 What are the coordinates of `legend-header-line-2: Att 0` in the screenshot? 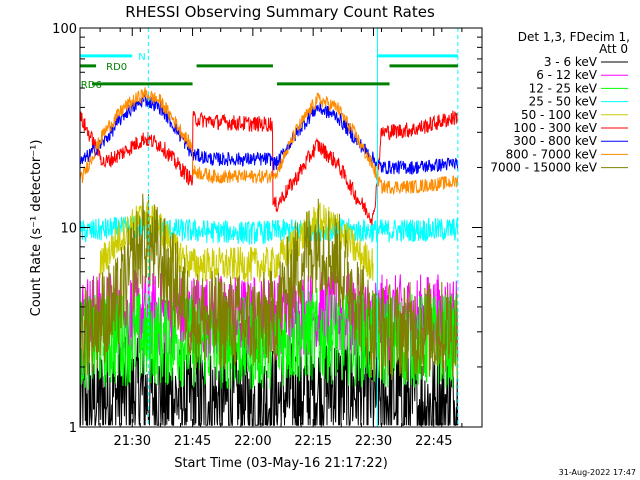 It's located at (613, 49).